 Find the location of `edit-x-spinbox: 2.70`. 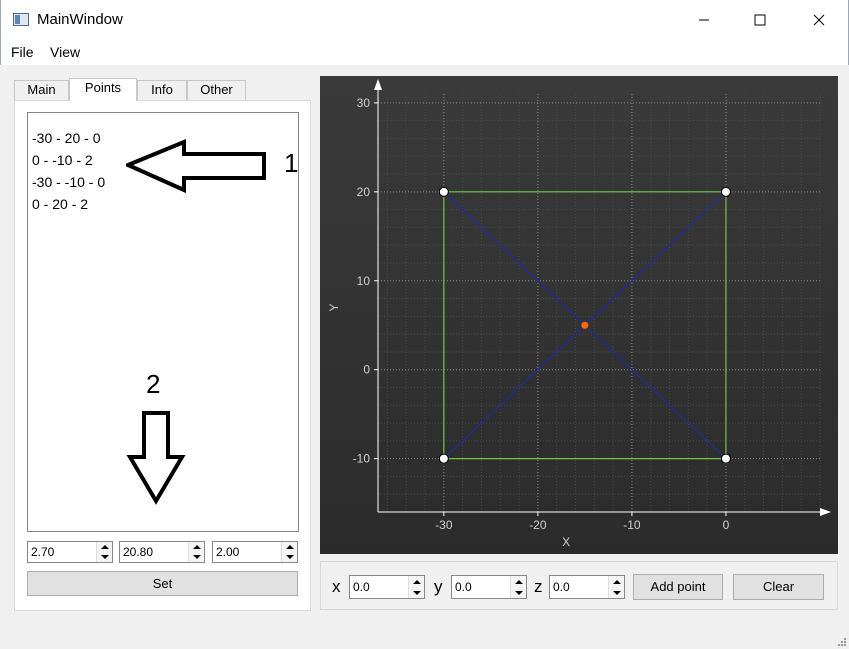

edit-x-spinbox: 2.70 is located at coordinates (70, 552).